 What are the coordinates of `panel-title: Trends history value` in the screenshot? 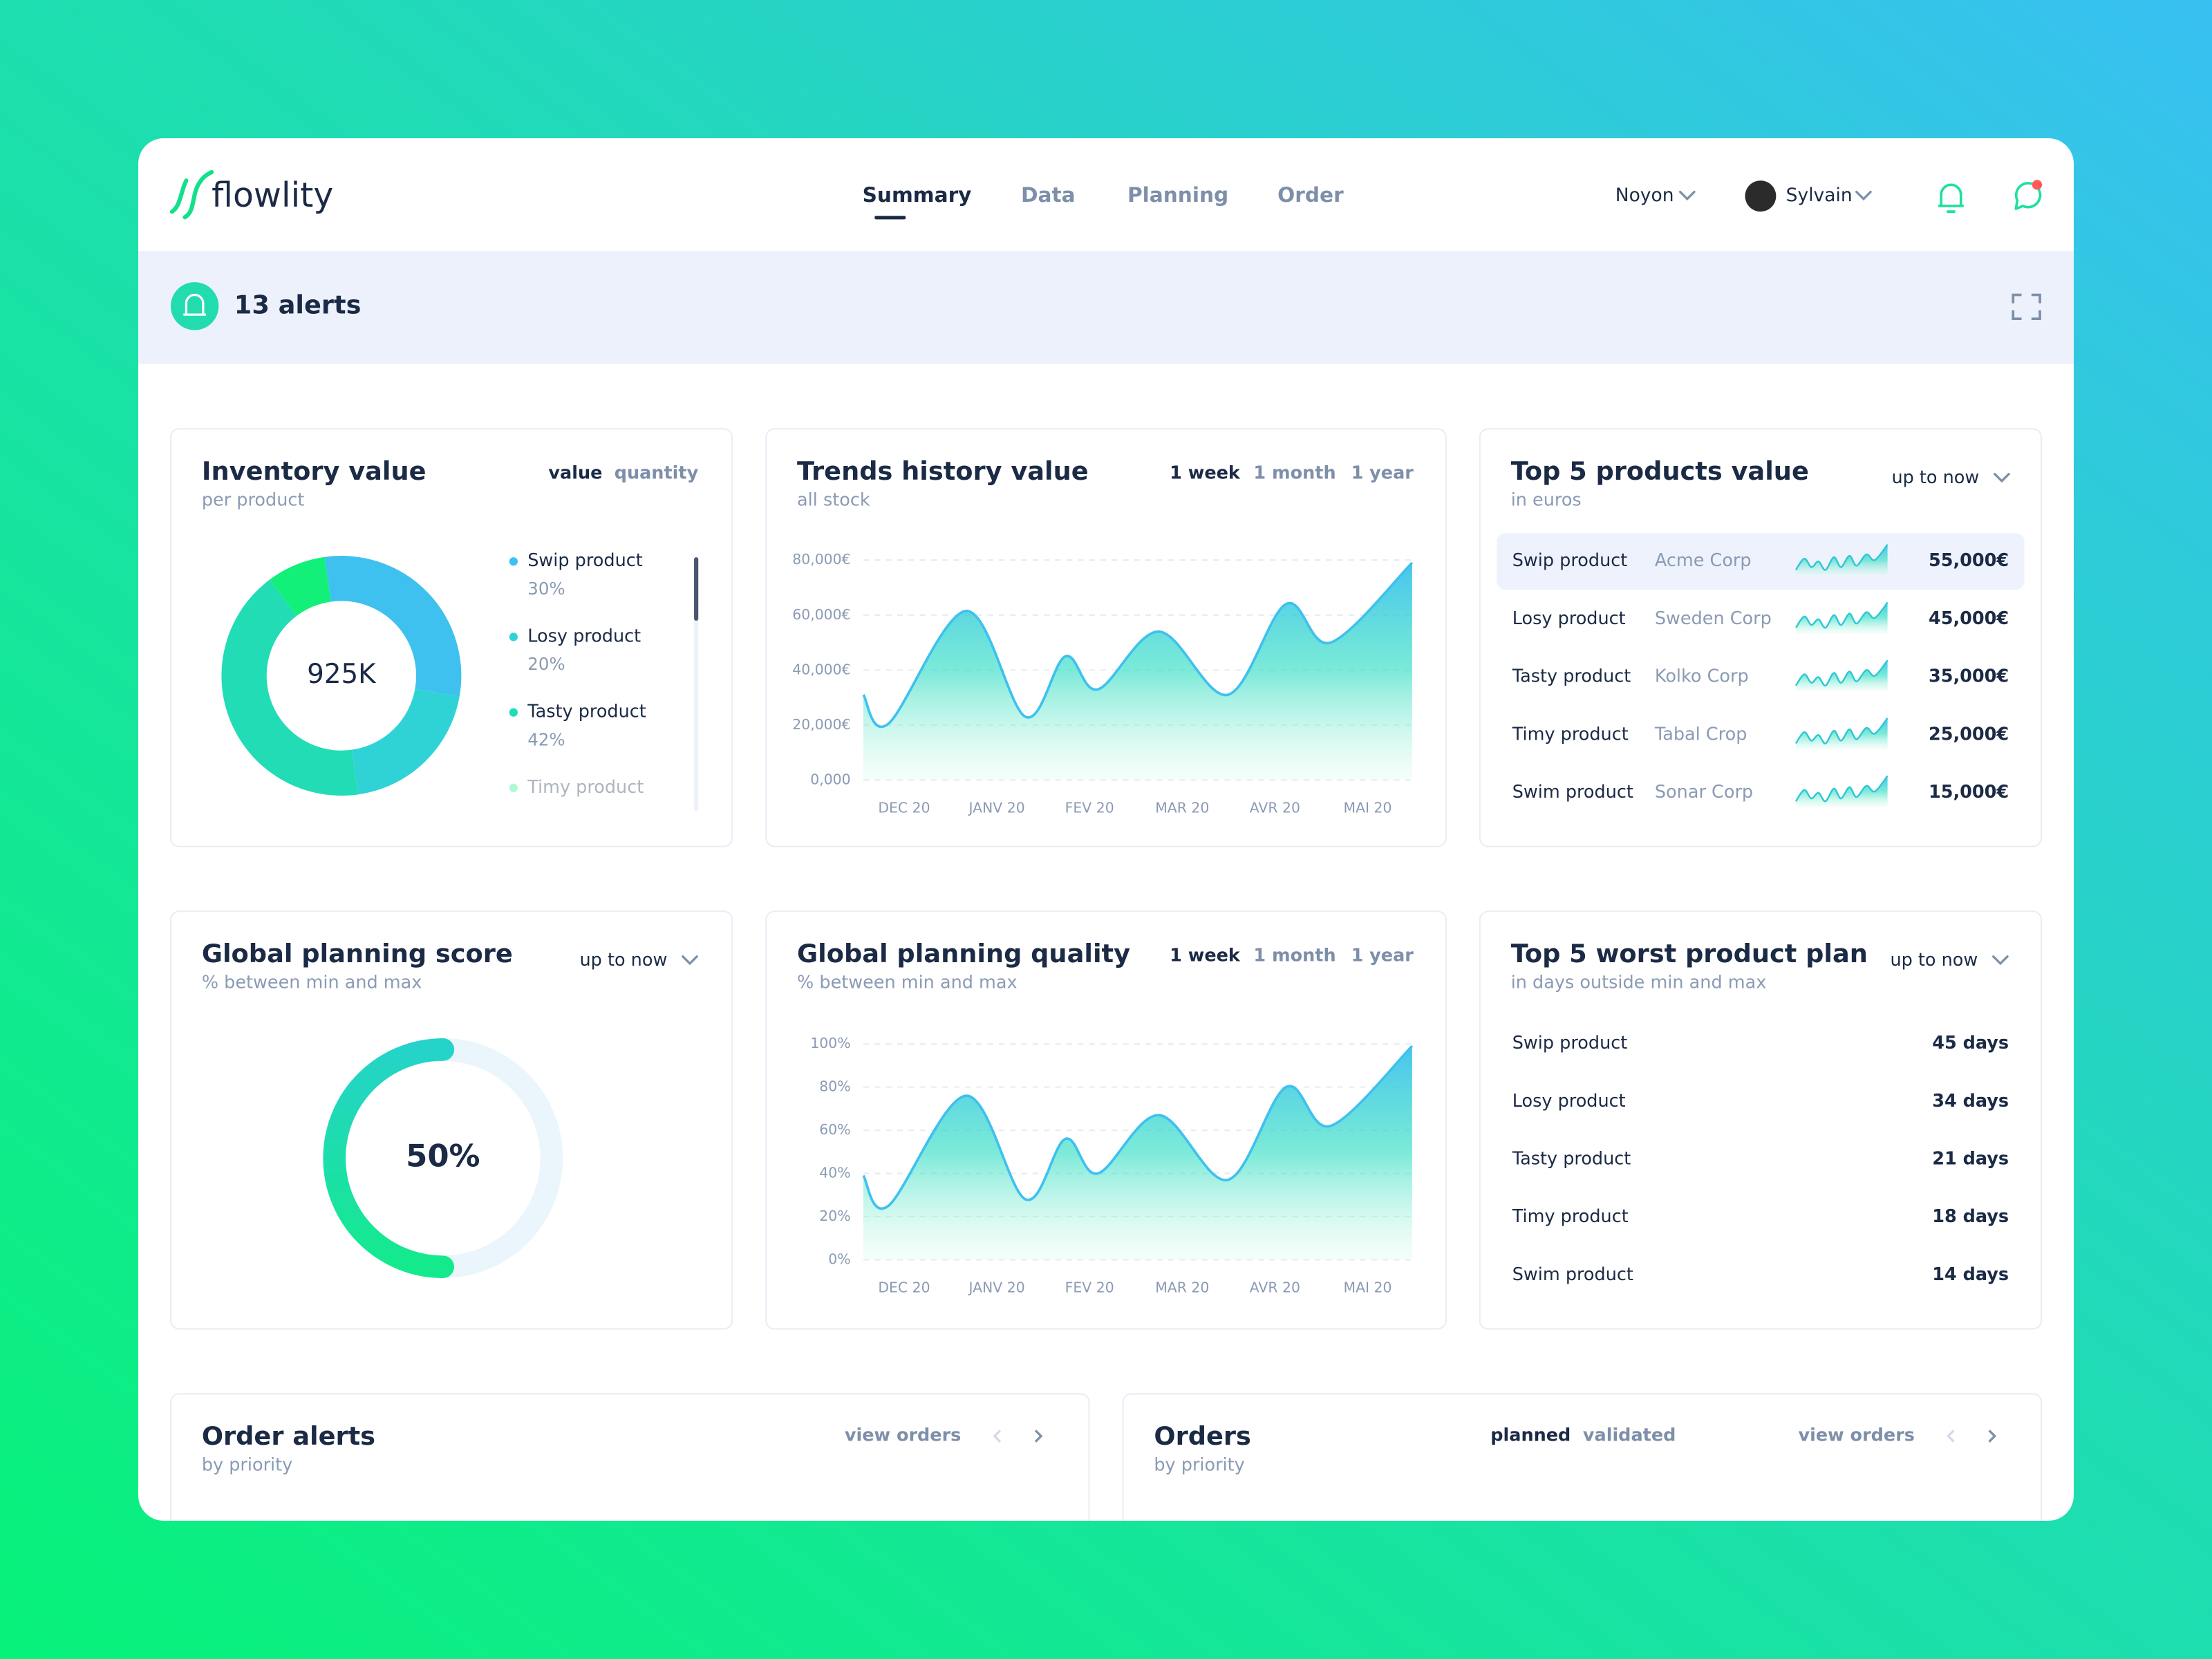 It's located at (943, 471).